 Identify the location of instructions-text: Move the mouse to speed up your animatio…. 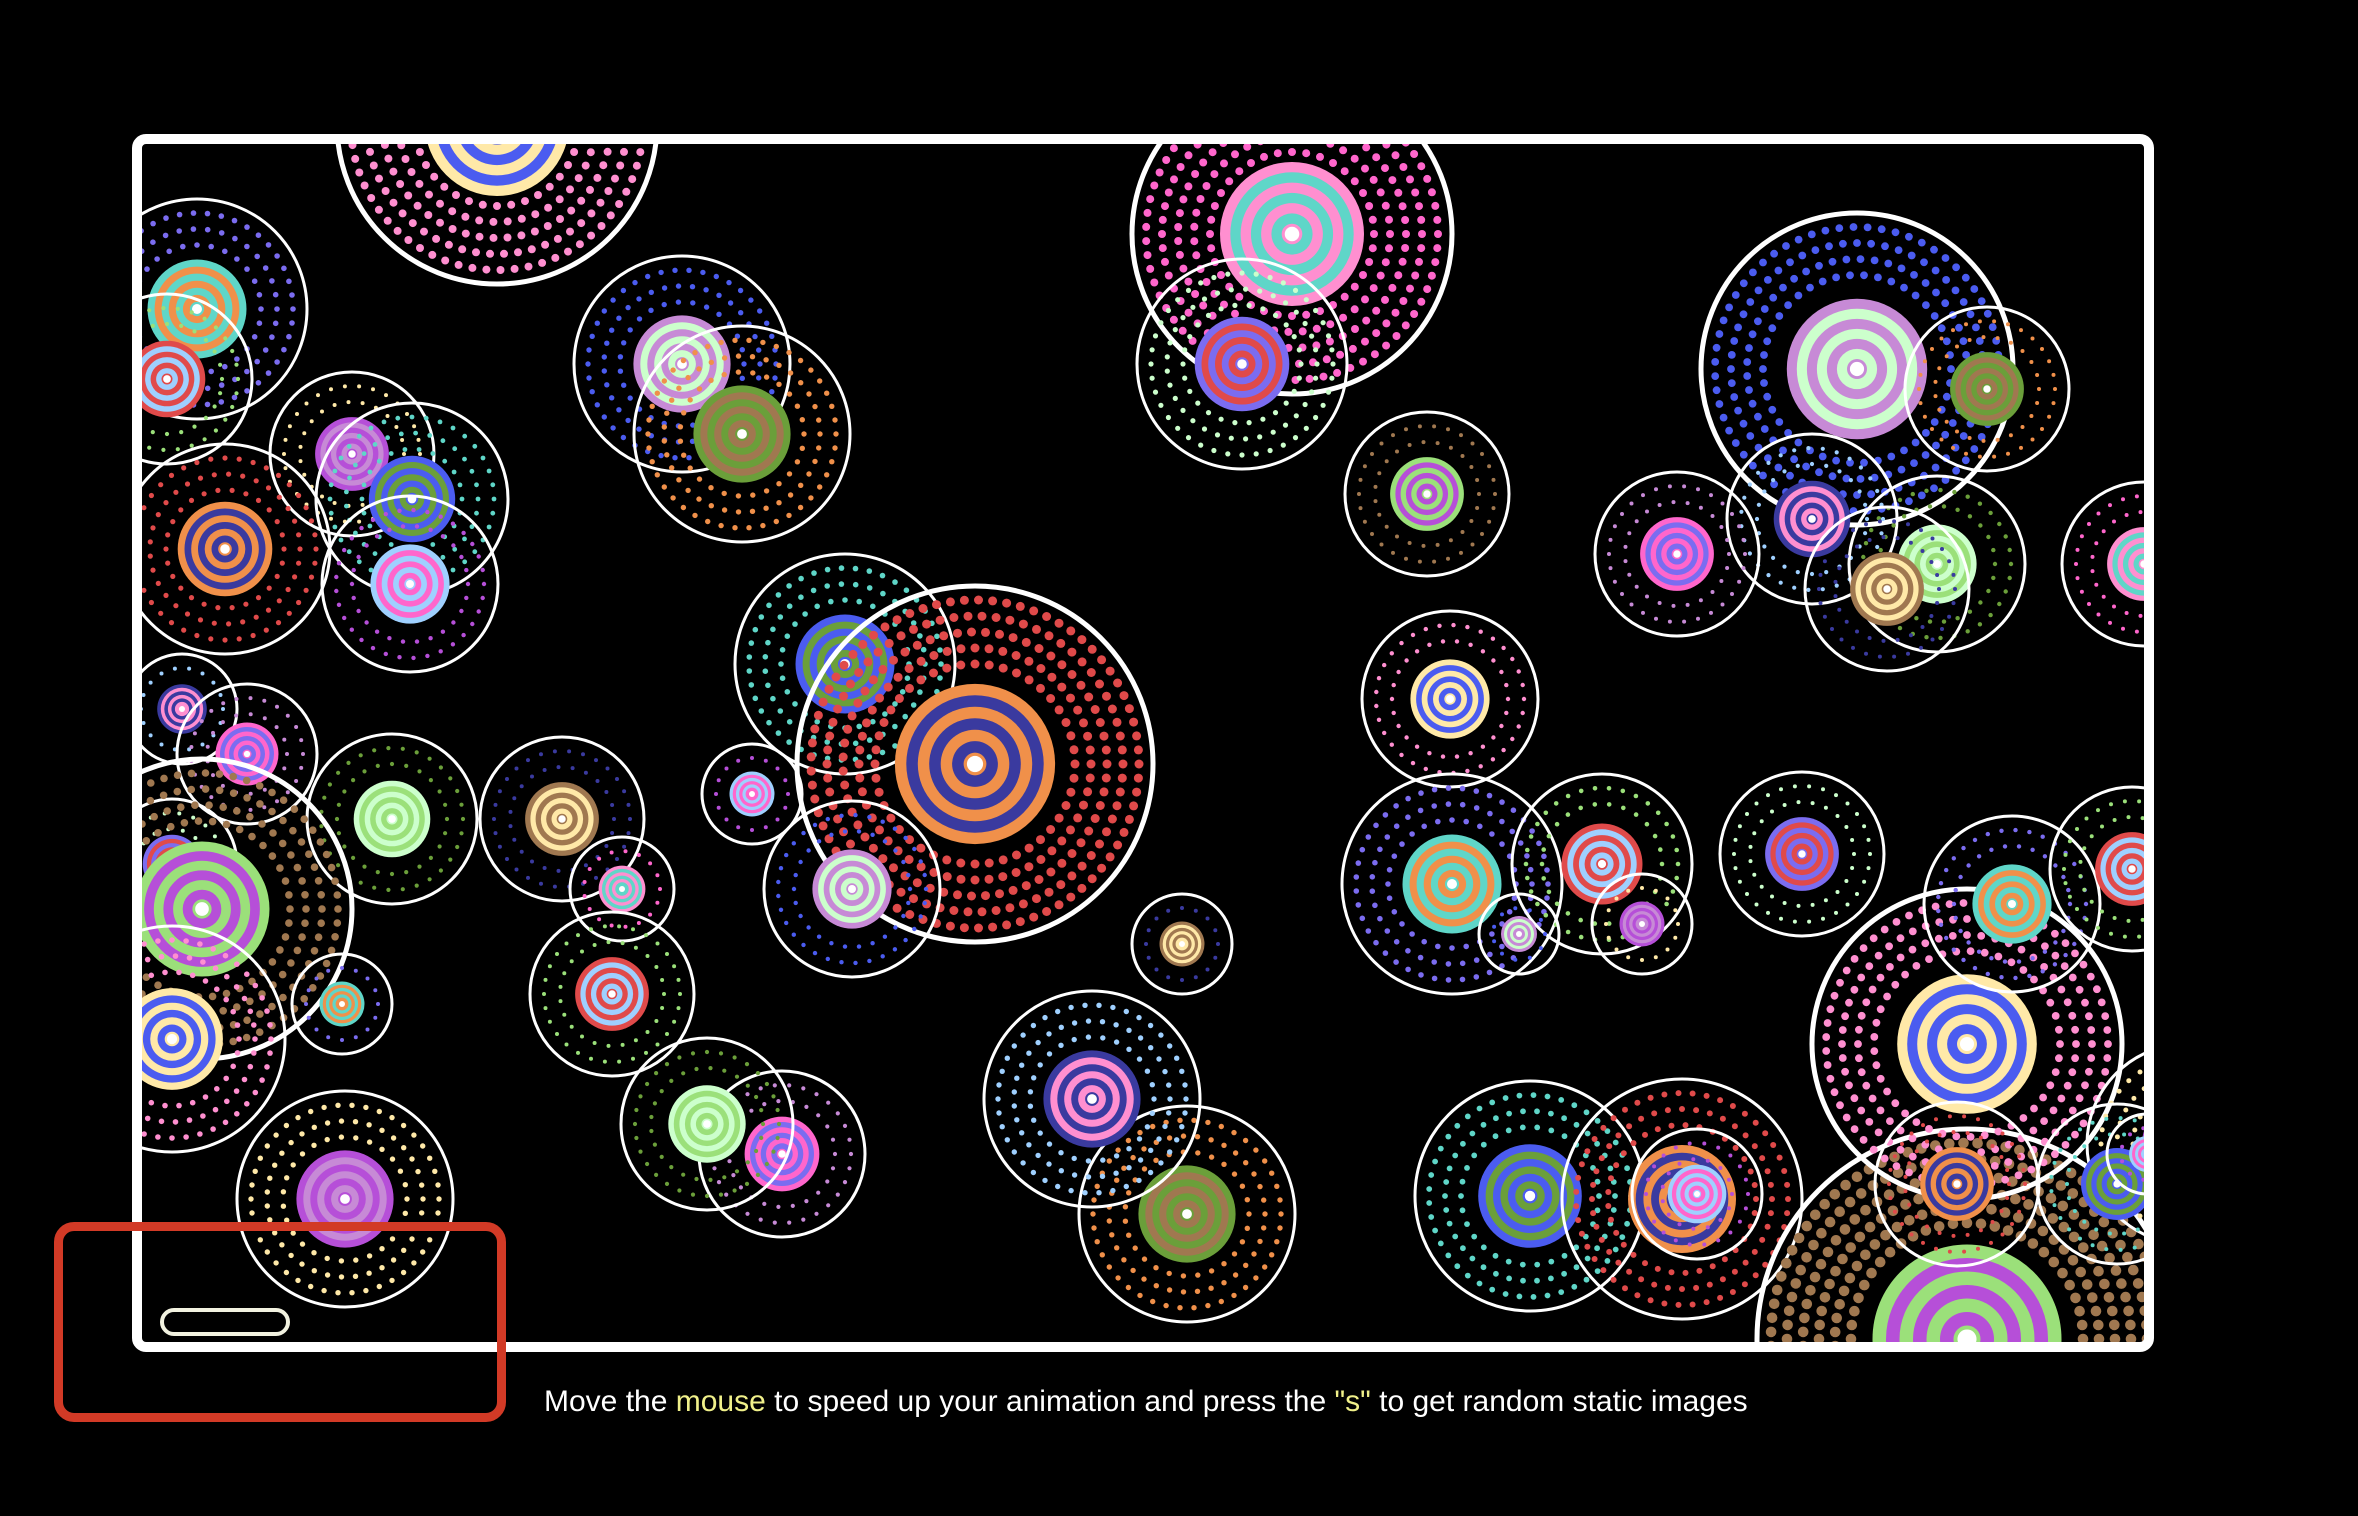
(1146, 1402).